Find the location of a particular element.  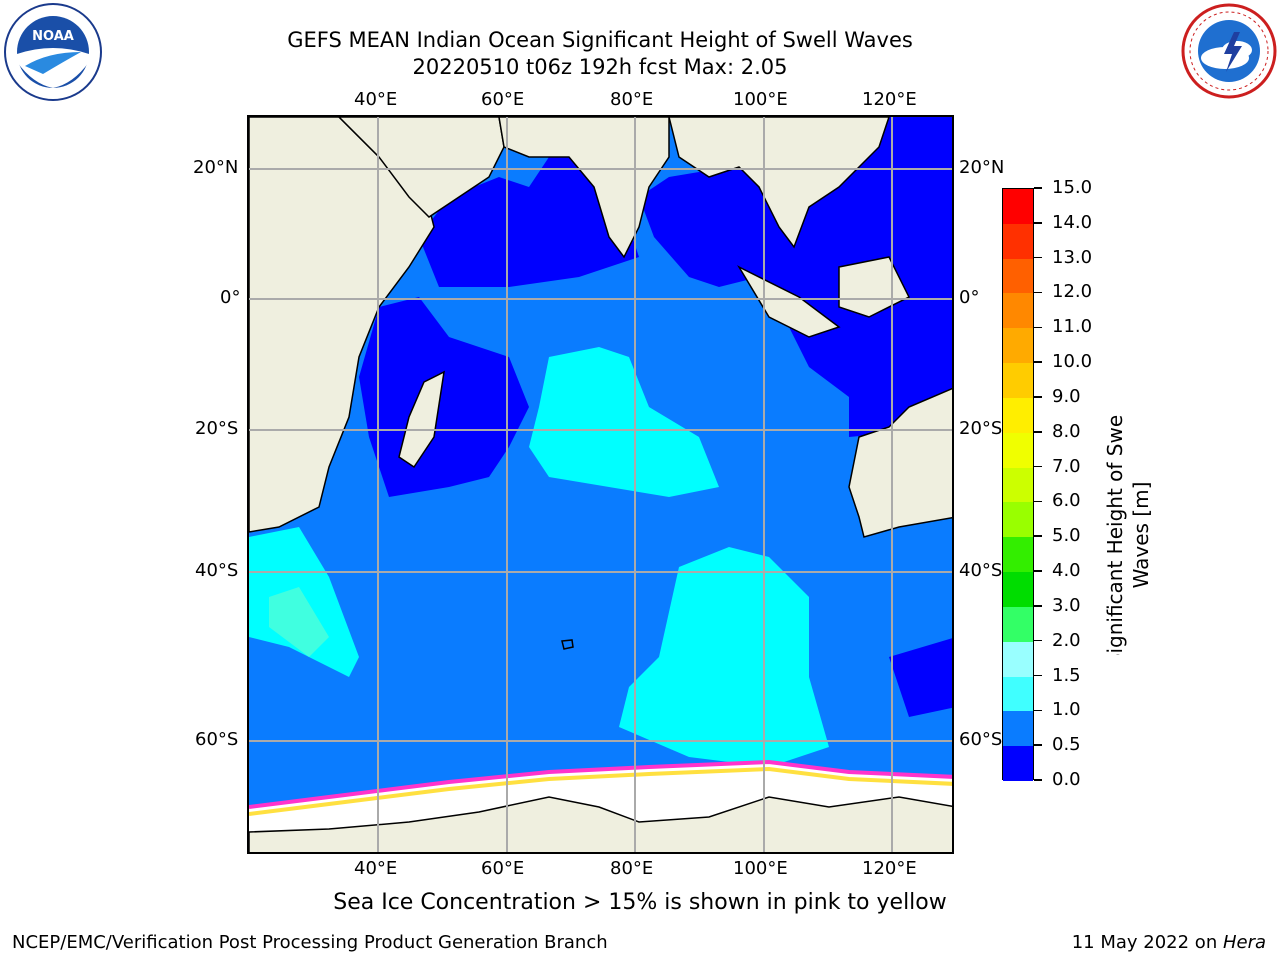

colorbar-label: 1.5 is located at coordinates (1066, 675).